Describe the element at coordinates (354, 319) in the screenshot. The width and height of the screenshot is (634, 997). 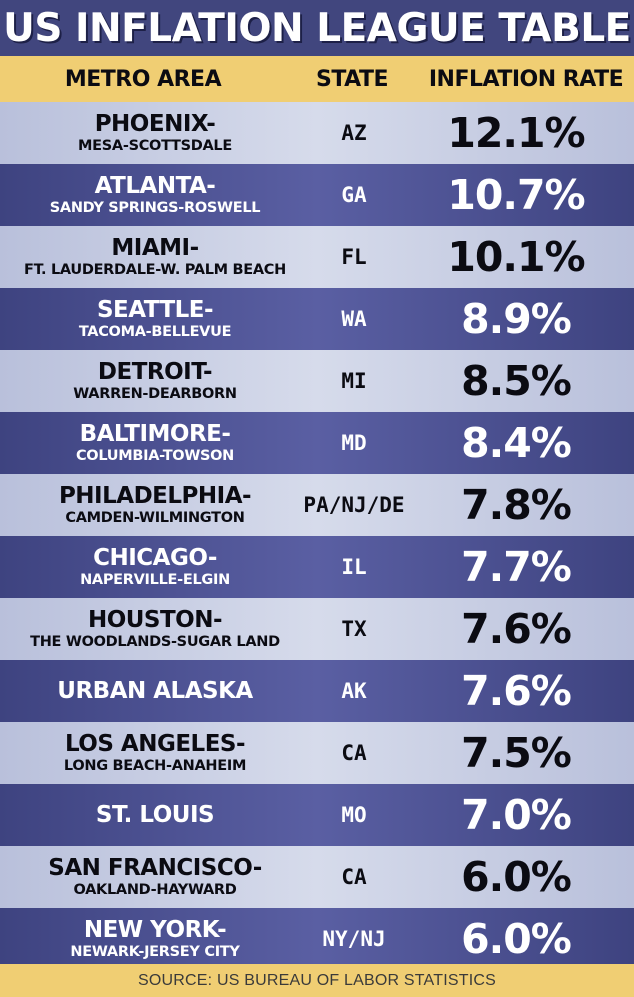
I see `state-code: WA` at that location.